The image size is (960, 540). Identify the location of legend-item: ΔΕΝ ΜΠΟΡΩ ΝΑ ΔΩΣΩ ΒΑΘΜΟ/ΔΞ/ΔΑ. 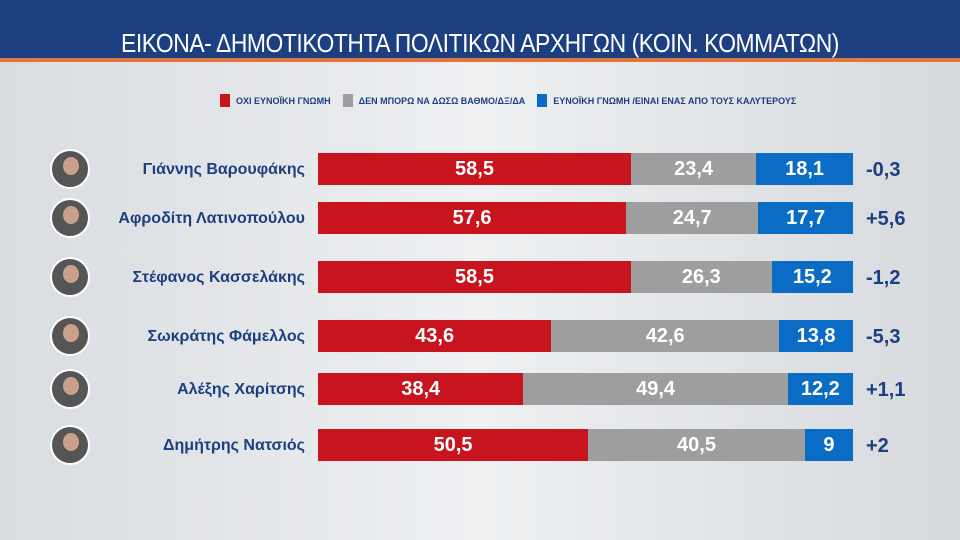
(434, 100).